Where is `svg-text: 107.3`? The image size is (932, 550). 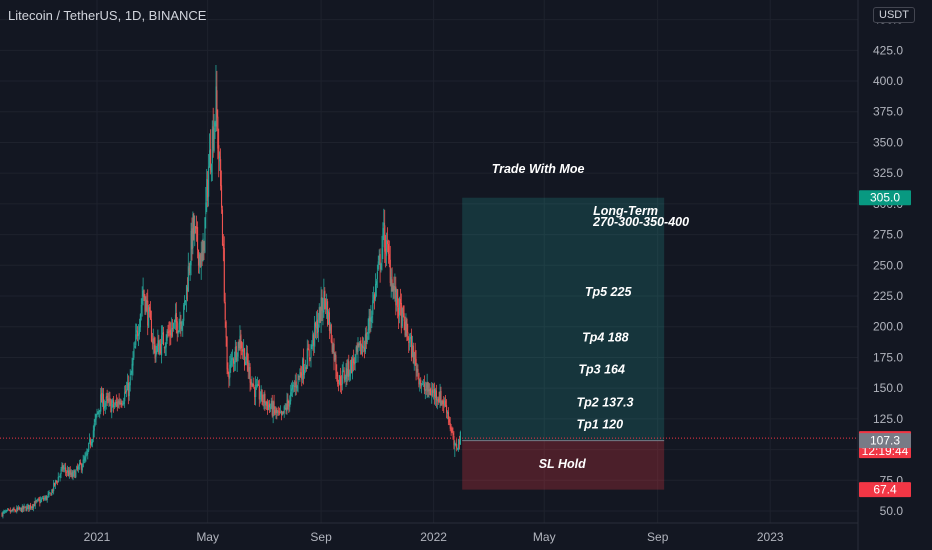 svg-text: 107.3 is located at coordinates (885, 441).